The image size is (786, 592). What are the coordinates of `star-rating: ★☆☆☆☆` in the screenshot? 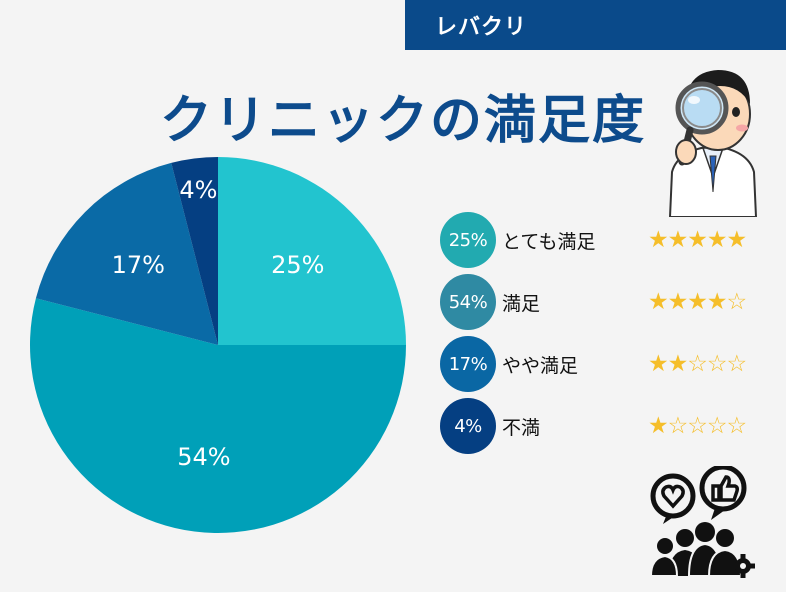 It's located at (697, 426).